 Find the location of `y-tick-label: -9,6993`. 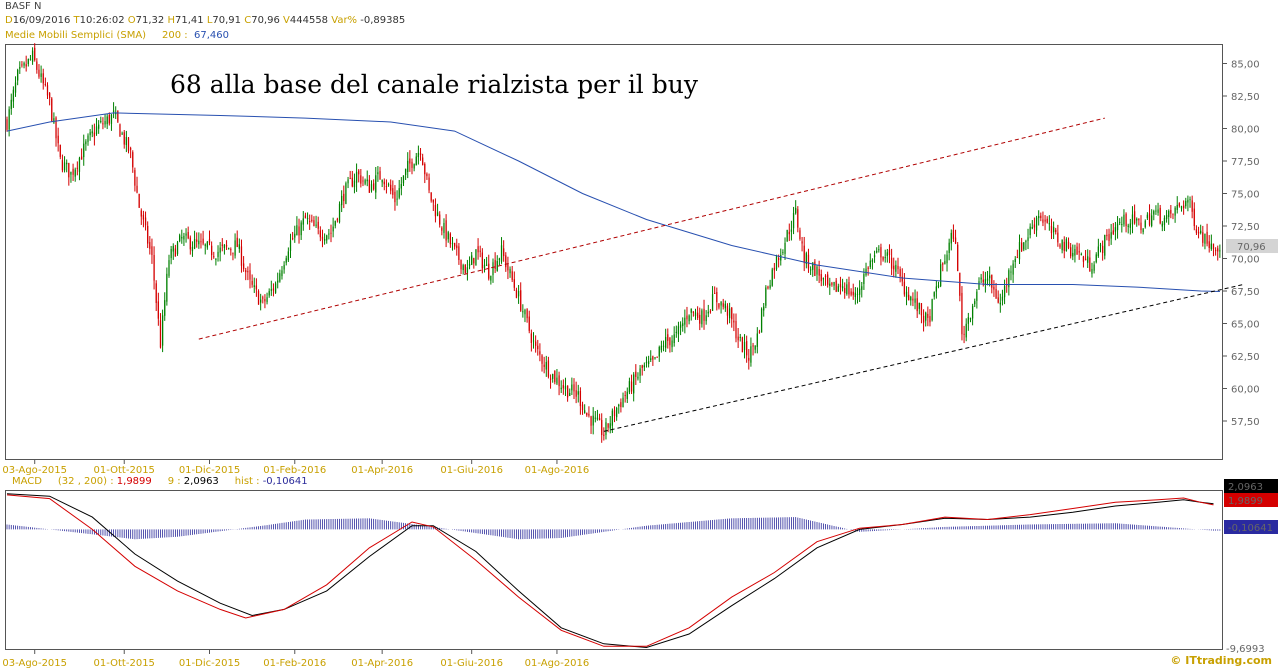

y-tick-label: -9,6993 is located at coordinates (1245, 649).